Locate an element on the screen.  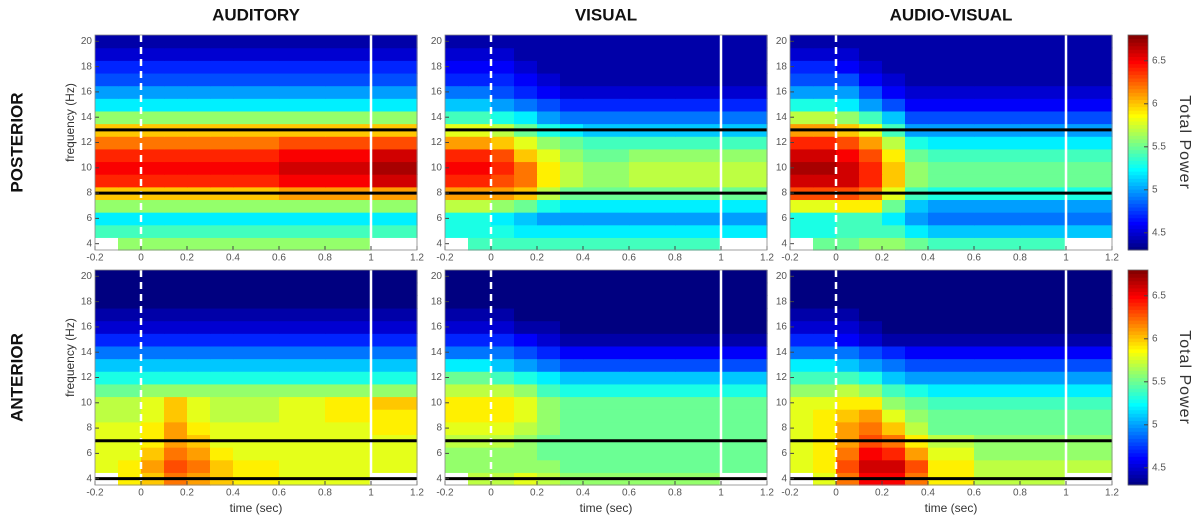
x-tick-label: 1.2 is located at coordinates (417, 258).